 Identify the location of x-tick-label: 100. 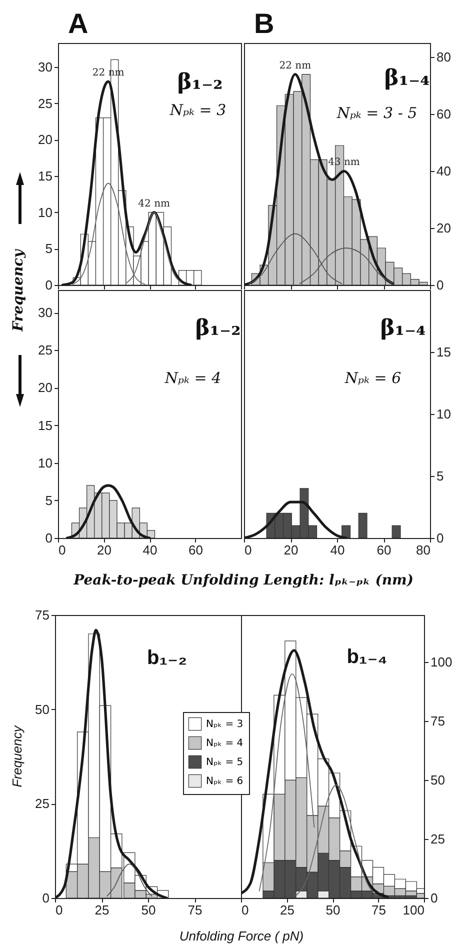
(413, 910).